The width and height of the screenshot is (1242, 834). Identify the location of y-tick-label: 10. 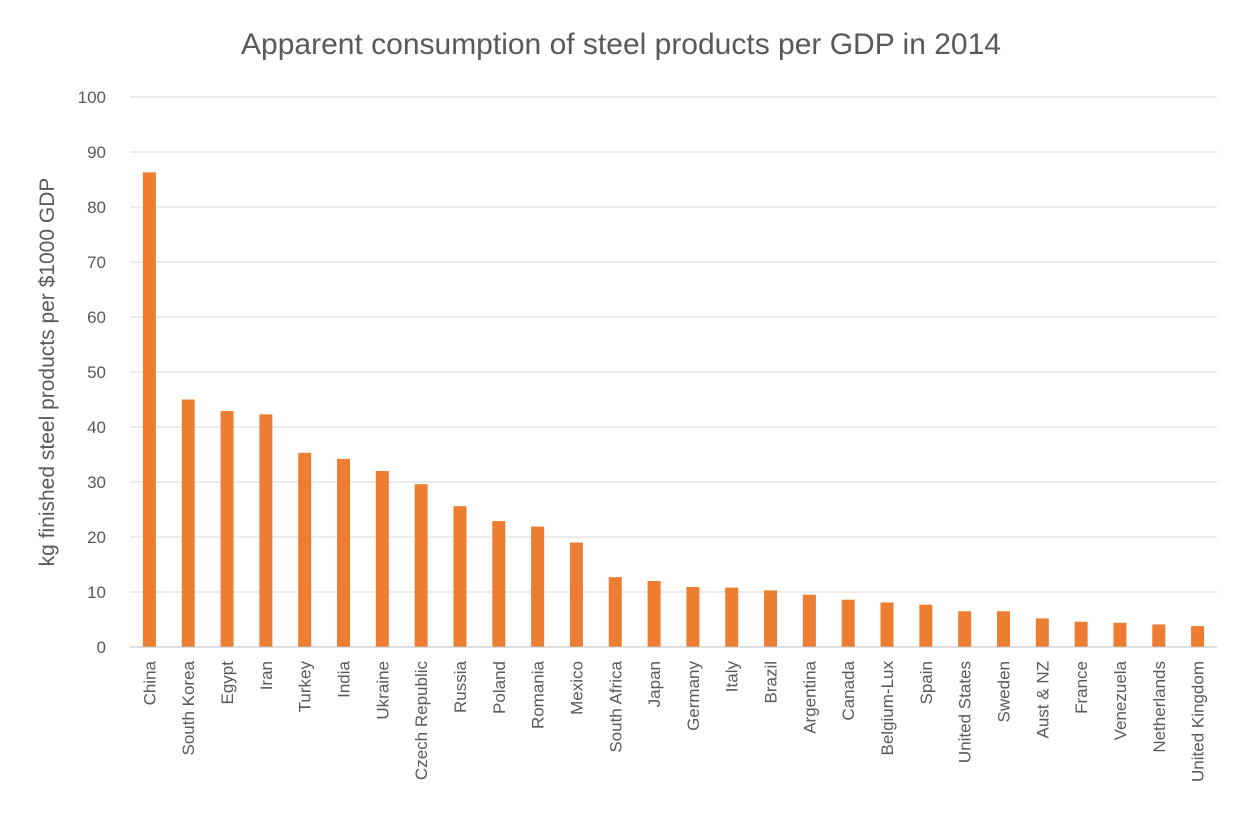
(96, 592).